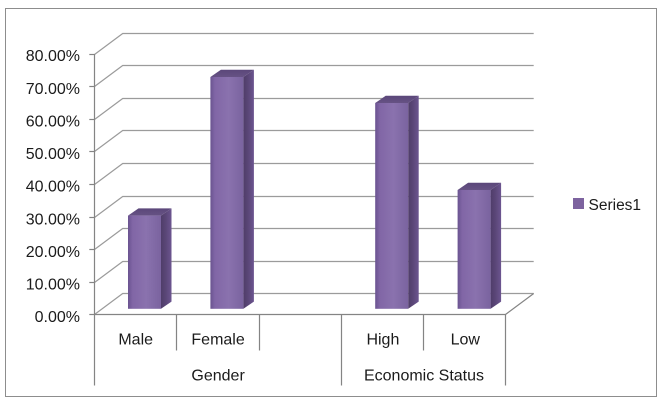 The height and width of the screenshot is (413, 661). Describe the element at coordinates (53, 89) in the screenshot. I see `svg-text: 70.00%` at that location.